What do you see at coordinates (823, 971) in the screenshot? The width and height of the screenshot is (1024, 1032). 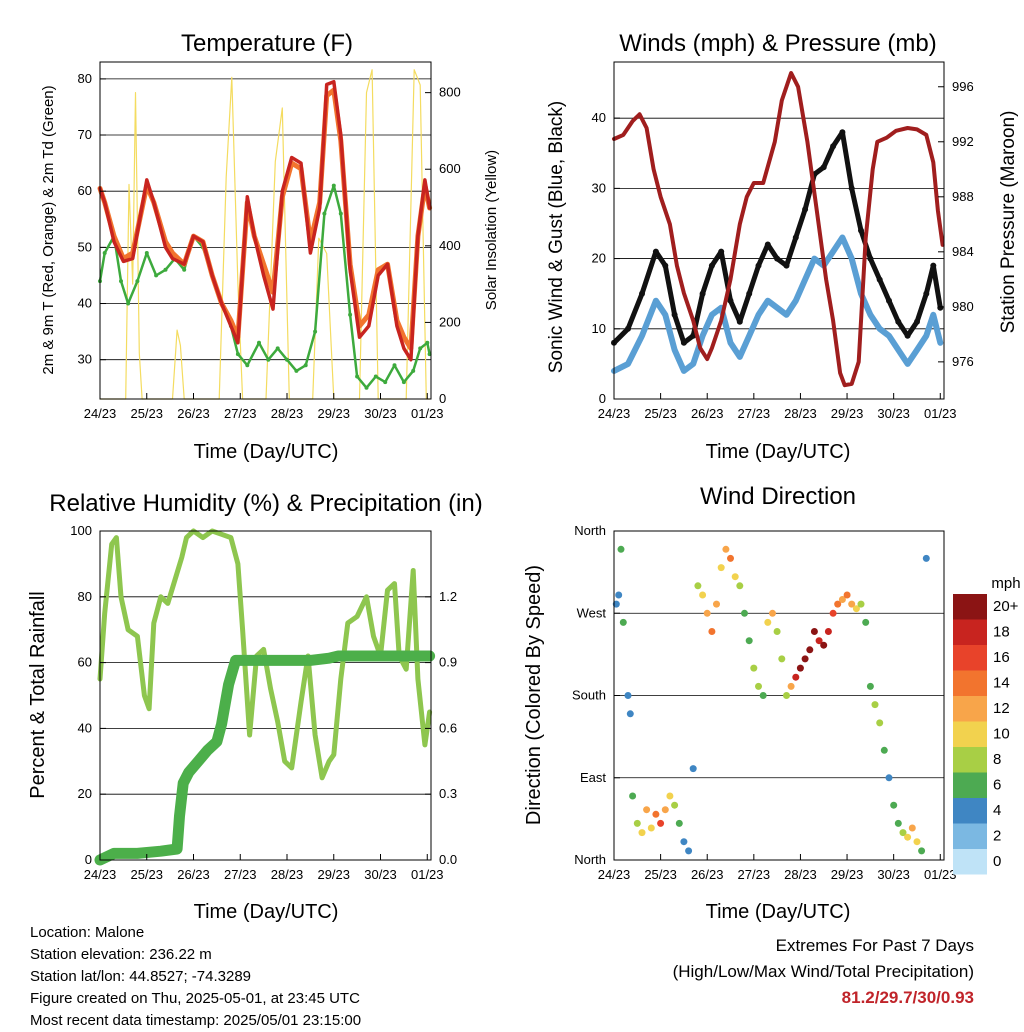 I see `extremes-subheading: (High/Low/Max Wind/Total Precipitation)` at bounding box center [823, 971].